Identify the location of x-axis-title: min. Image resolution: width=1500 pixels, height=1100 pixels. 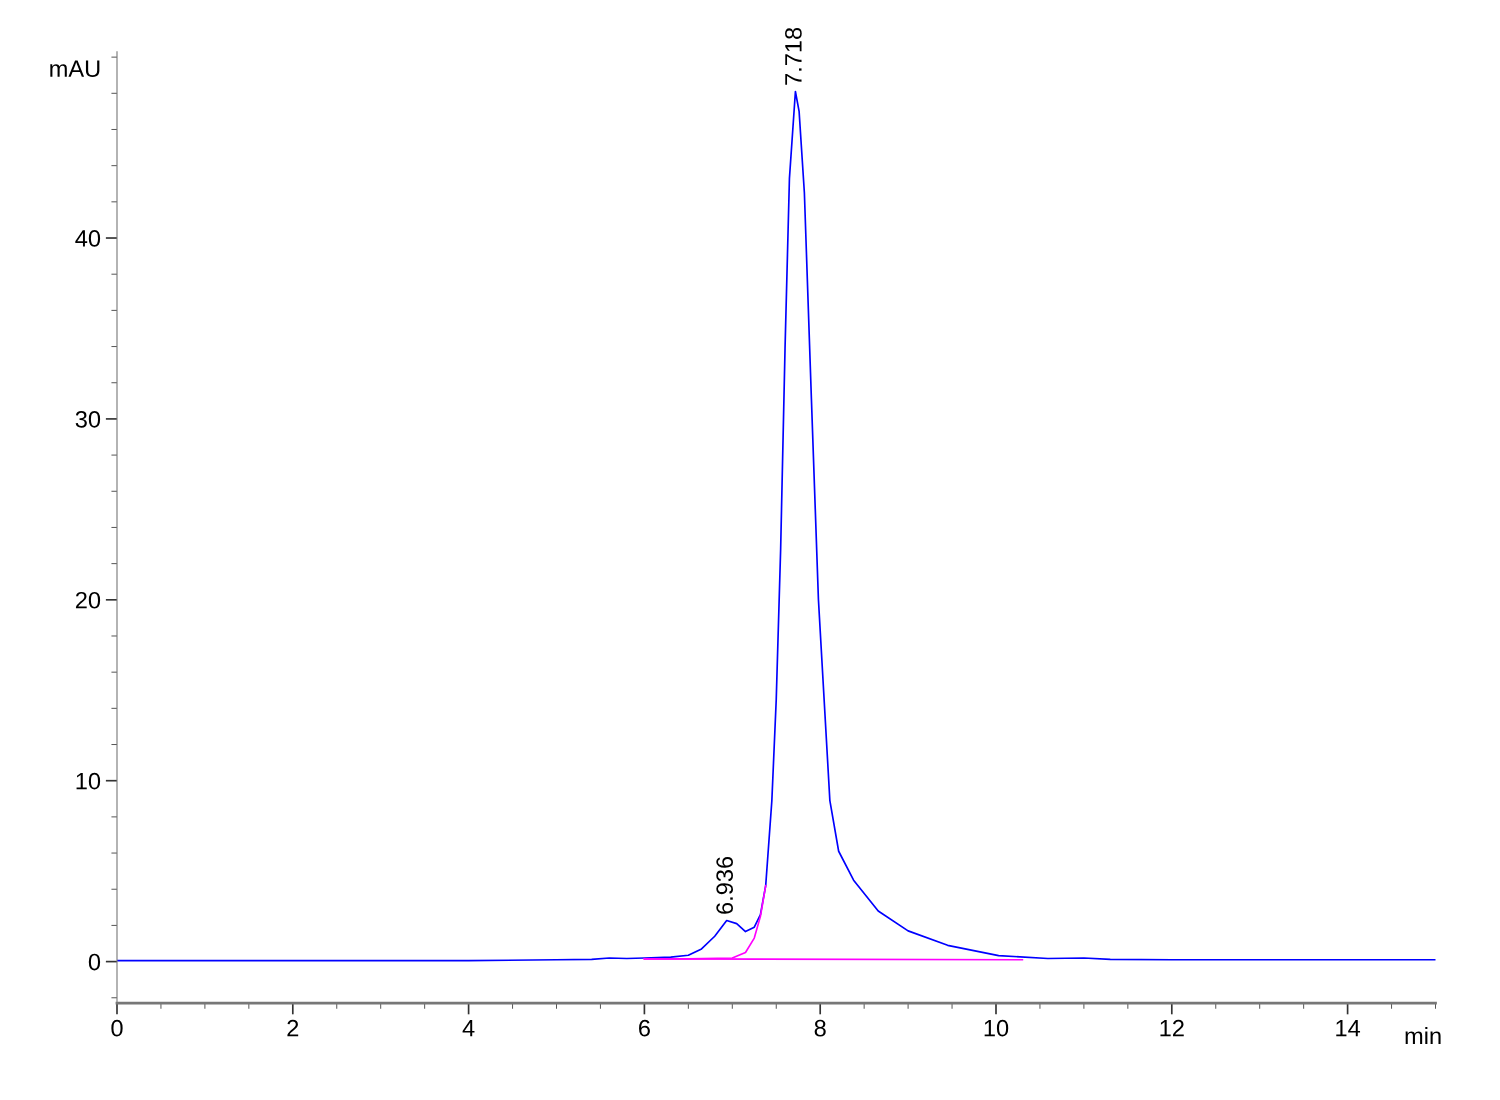
(1423, 1035).